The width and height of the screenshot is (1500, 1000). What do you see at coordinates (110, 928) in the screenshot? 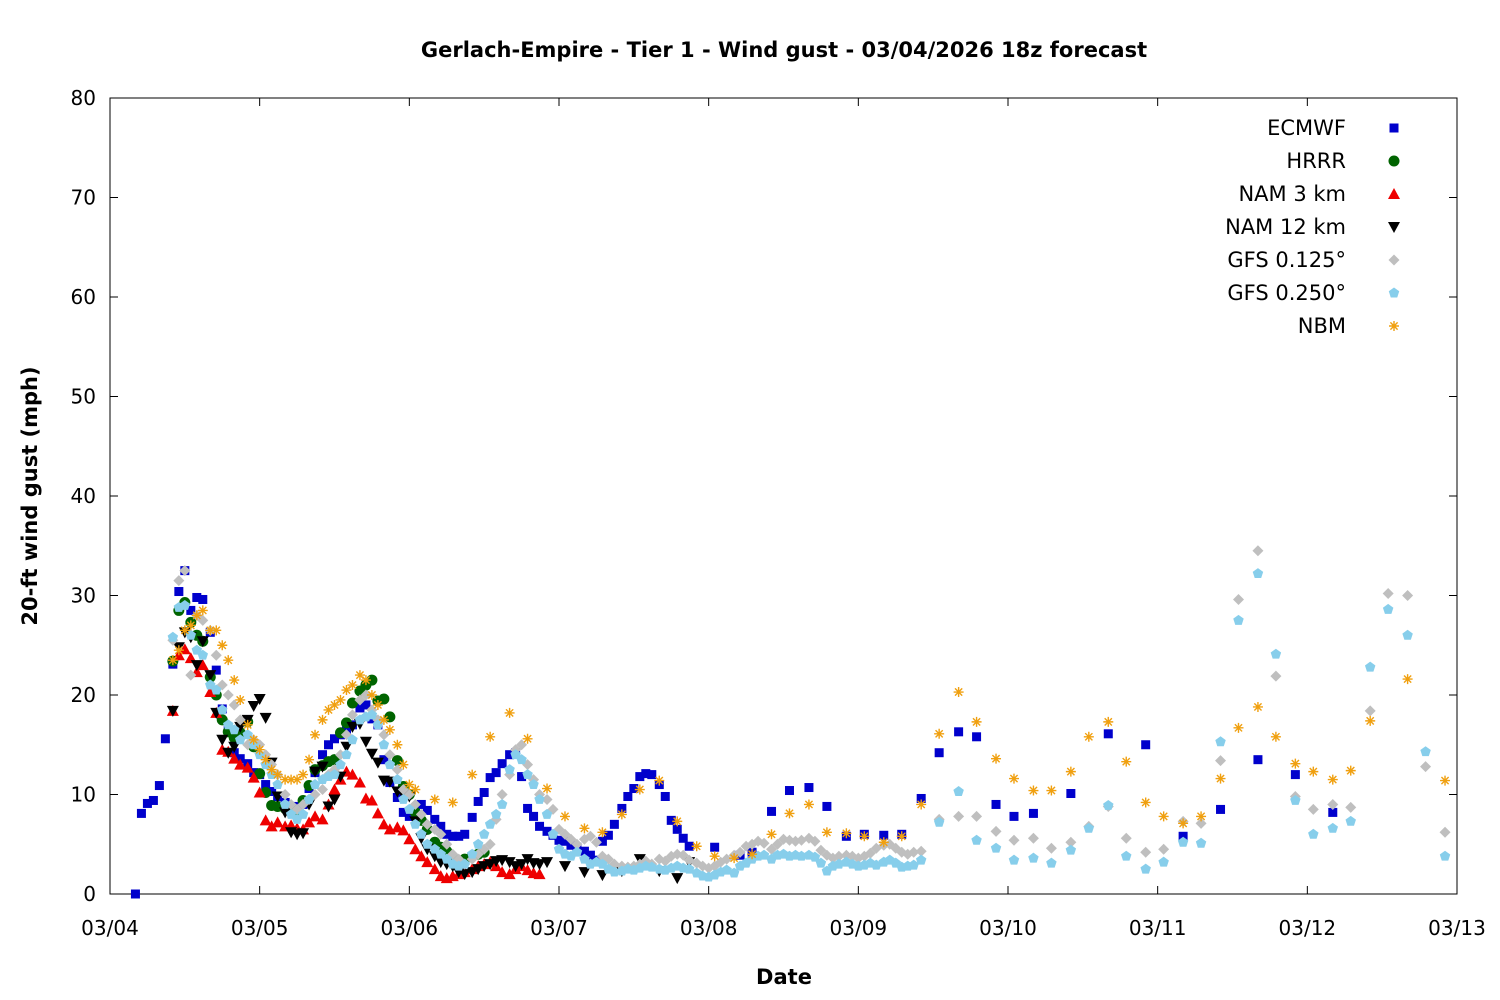
I see `x-tick-label: 03/04` at bounding box center [110, 928].